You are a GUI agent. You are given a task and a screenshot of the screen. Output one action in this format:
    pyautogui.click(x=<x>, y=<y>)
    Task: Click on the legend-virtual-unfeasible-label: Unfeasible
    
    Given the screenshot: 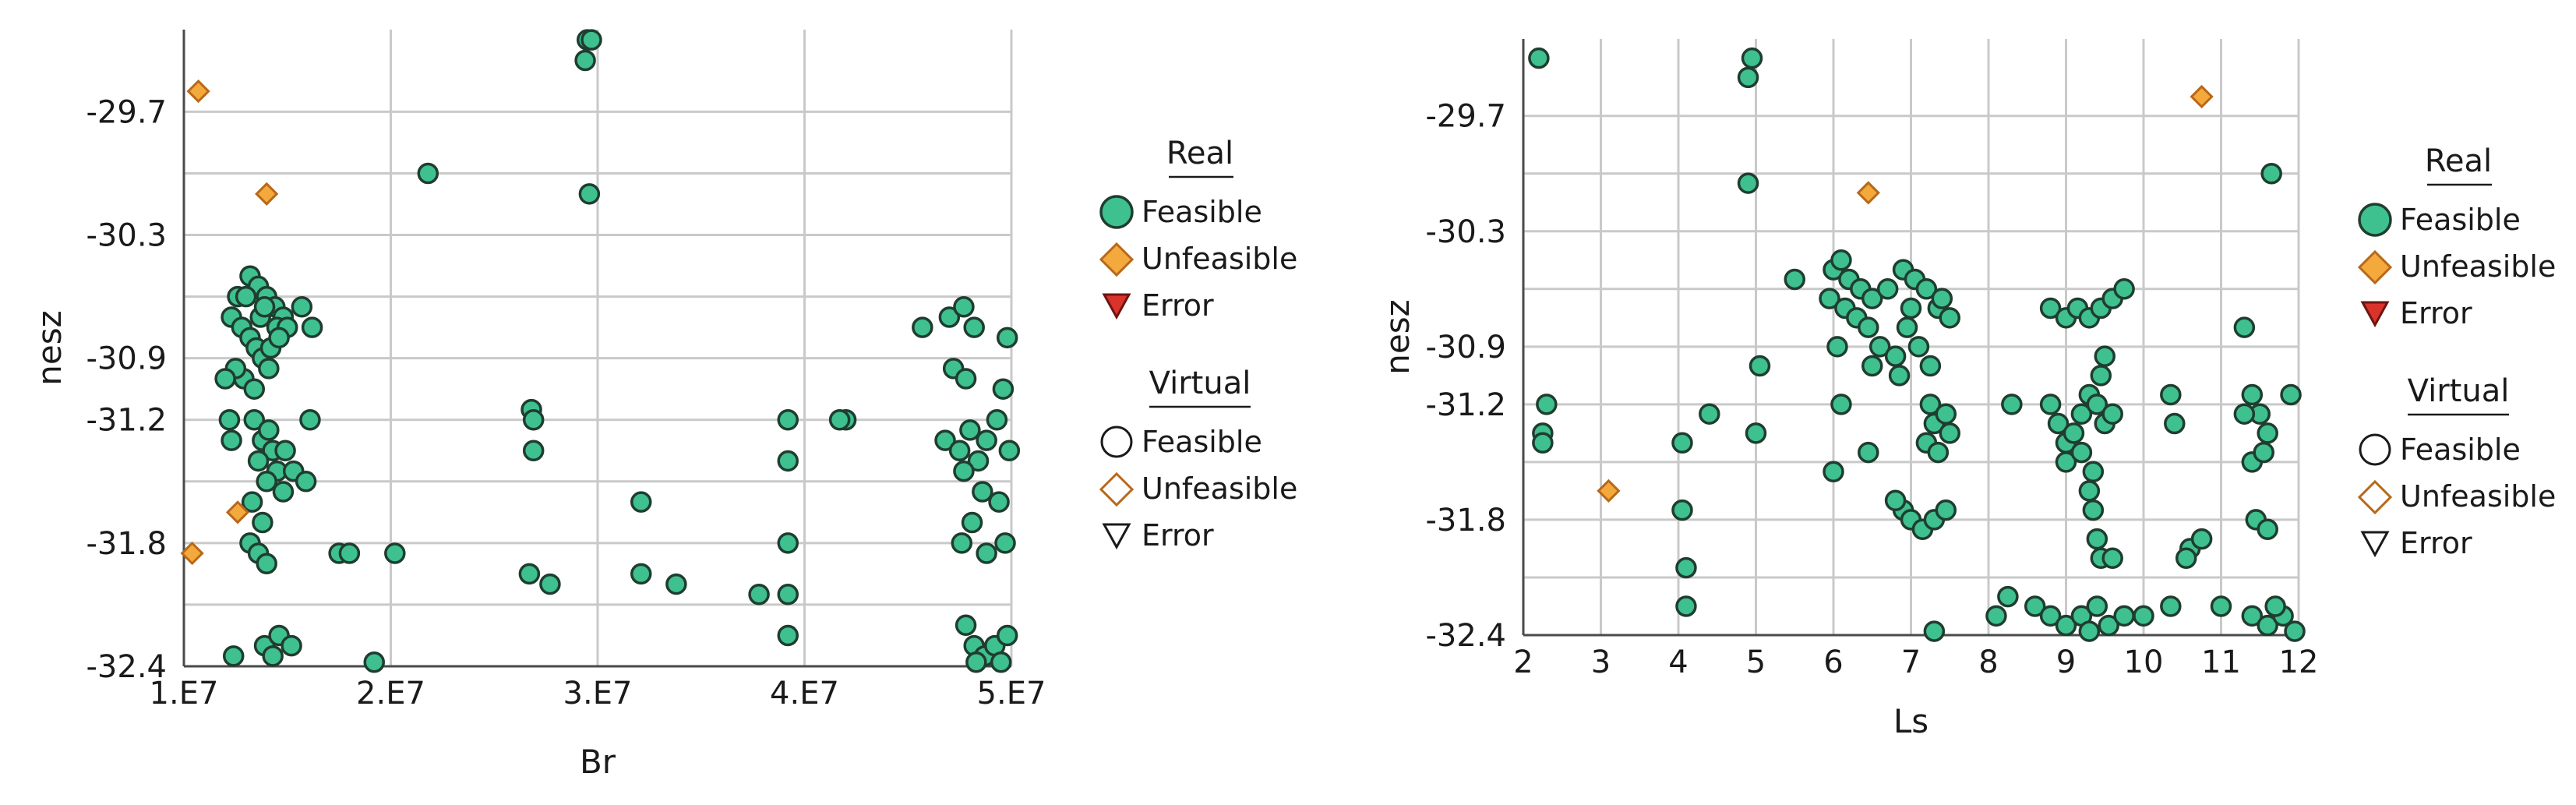 What is the action you would take?
    pyautogui.click(x=1219, y=489)
    